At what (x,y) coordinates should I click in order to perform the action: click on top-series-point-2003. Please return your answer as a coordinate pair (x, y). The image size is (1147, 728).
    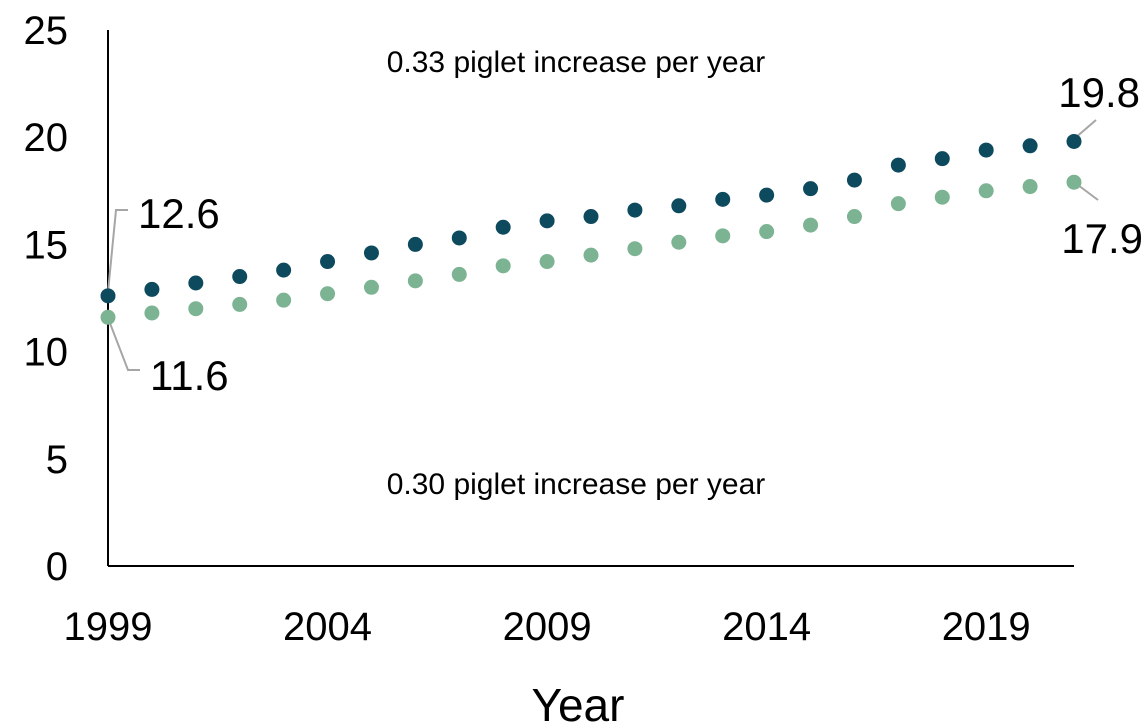
    Looking at the image, I should click on (284, 270).